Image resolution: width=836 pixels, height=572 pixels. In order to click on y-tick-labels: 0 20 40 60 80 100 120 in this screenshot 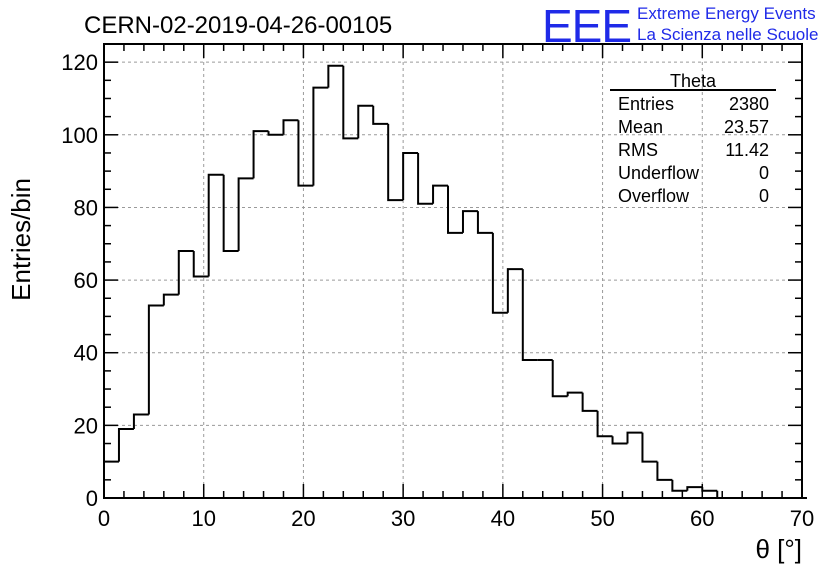, I will do `click(79, 280)`.